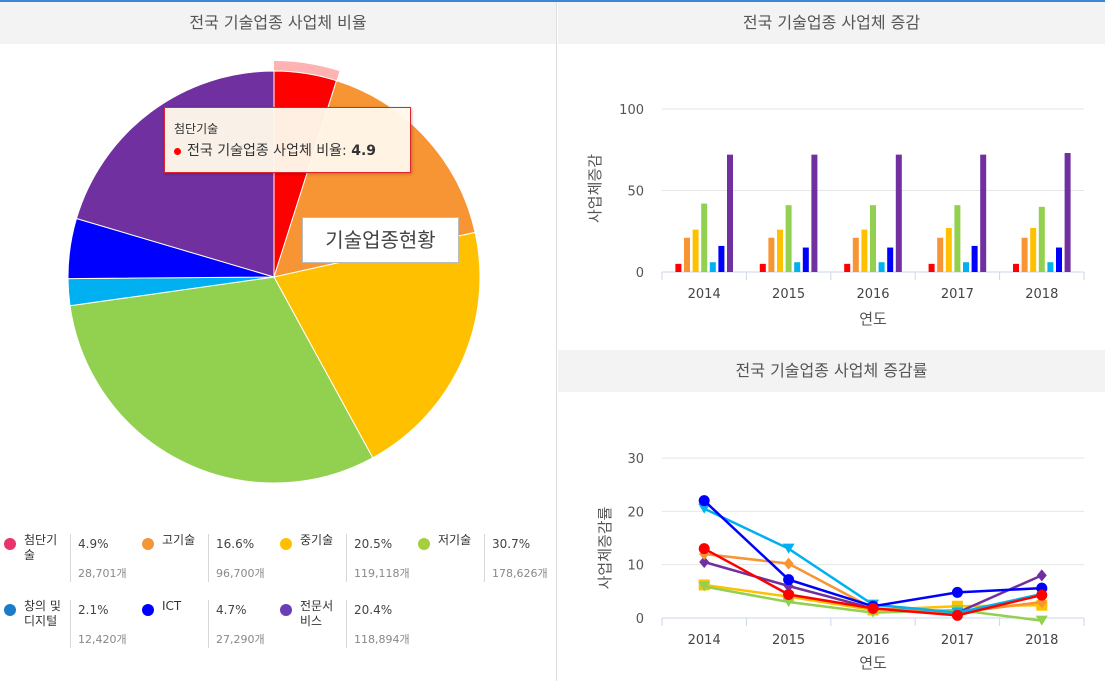  I want to click on bar-x-axis-title: 연도, so click(873, 319).